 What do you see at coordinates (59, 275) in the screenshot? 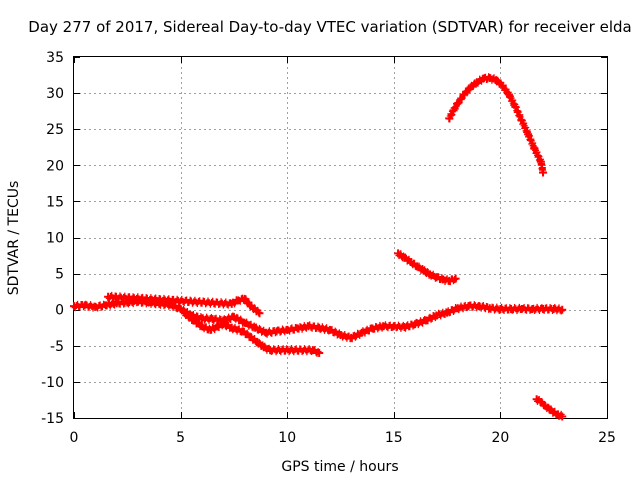
I see `y-tick-label: 5` at bounding box center [59, 275].